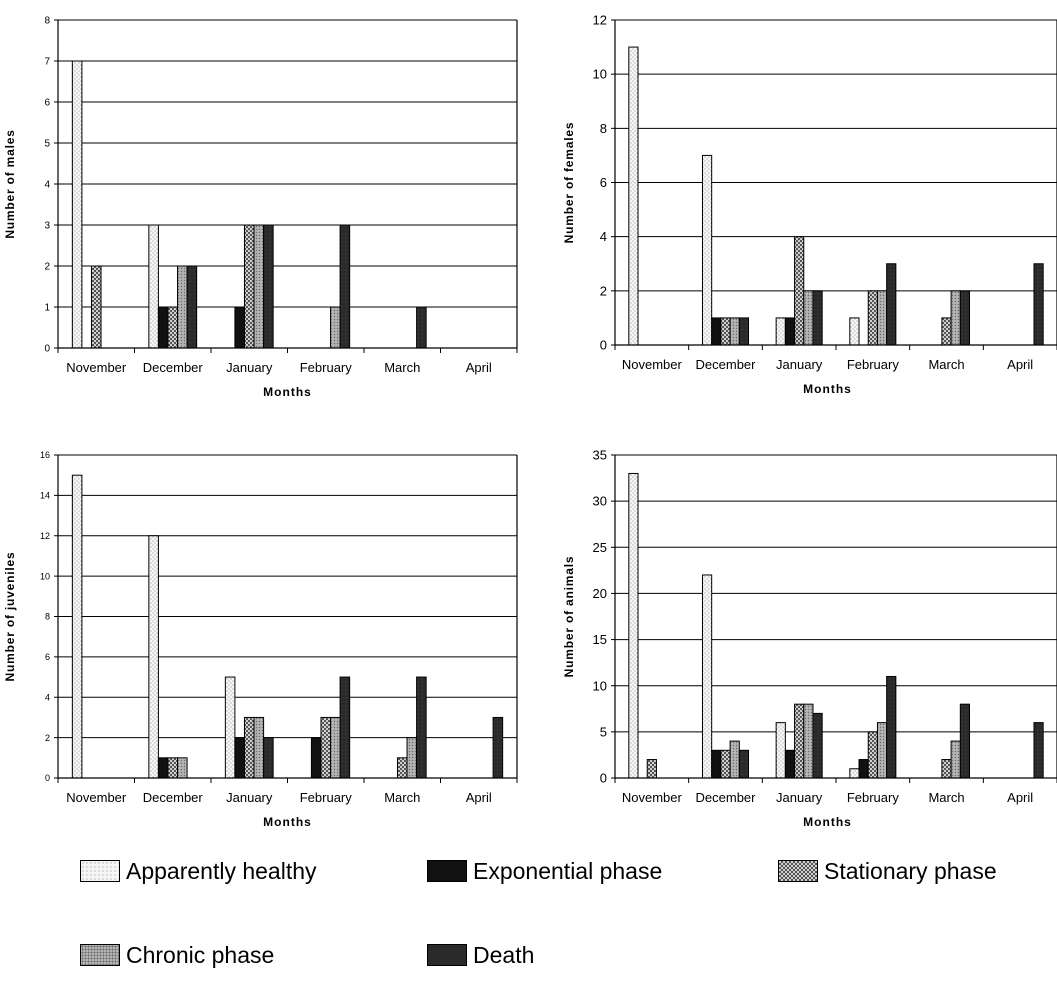  I want to click on legend-label: Death, so click(504, 954).